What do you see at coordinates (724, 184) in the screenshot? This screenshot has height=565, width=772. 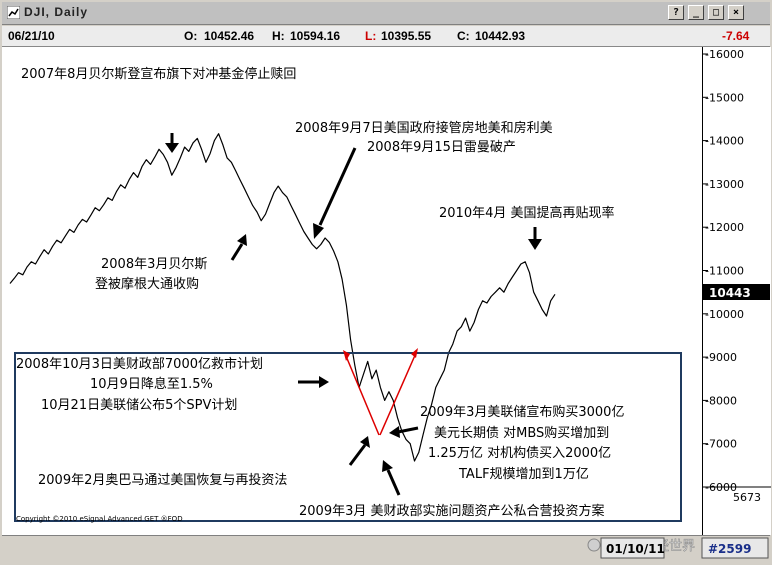 I see `y-tick-label: -13000` at bounding box center [724, 184].